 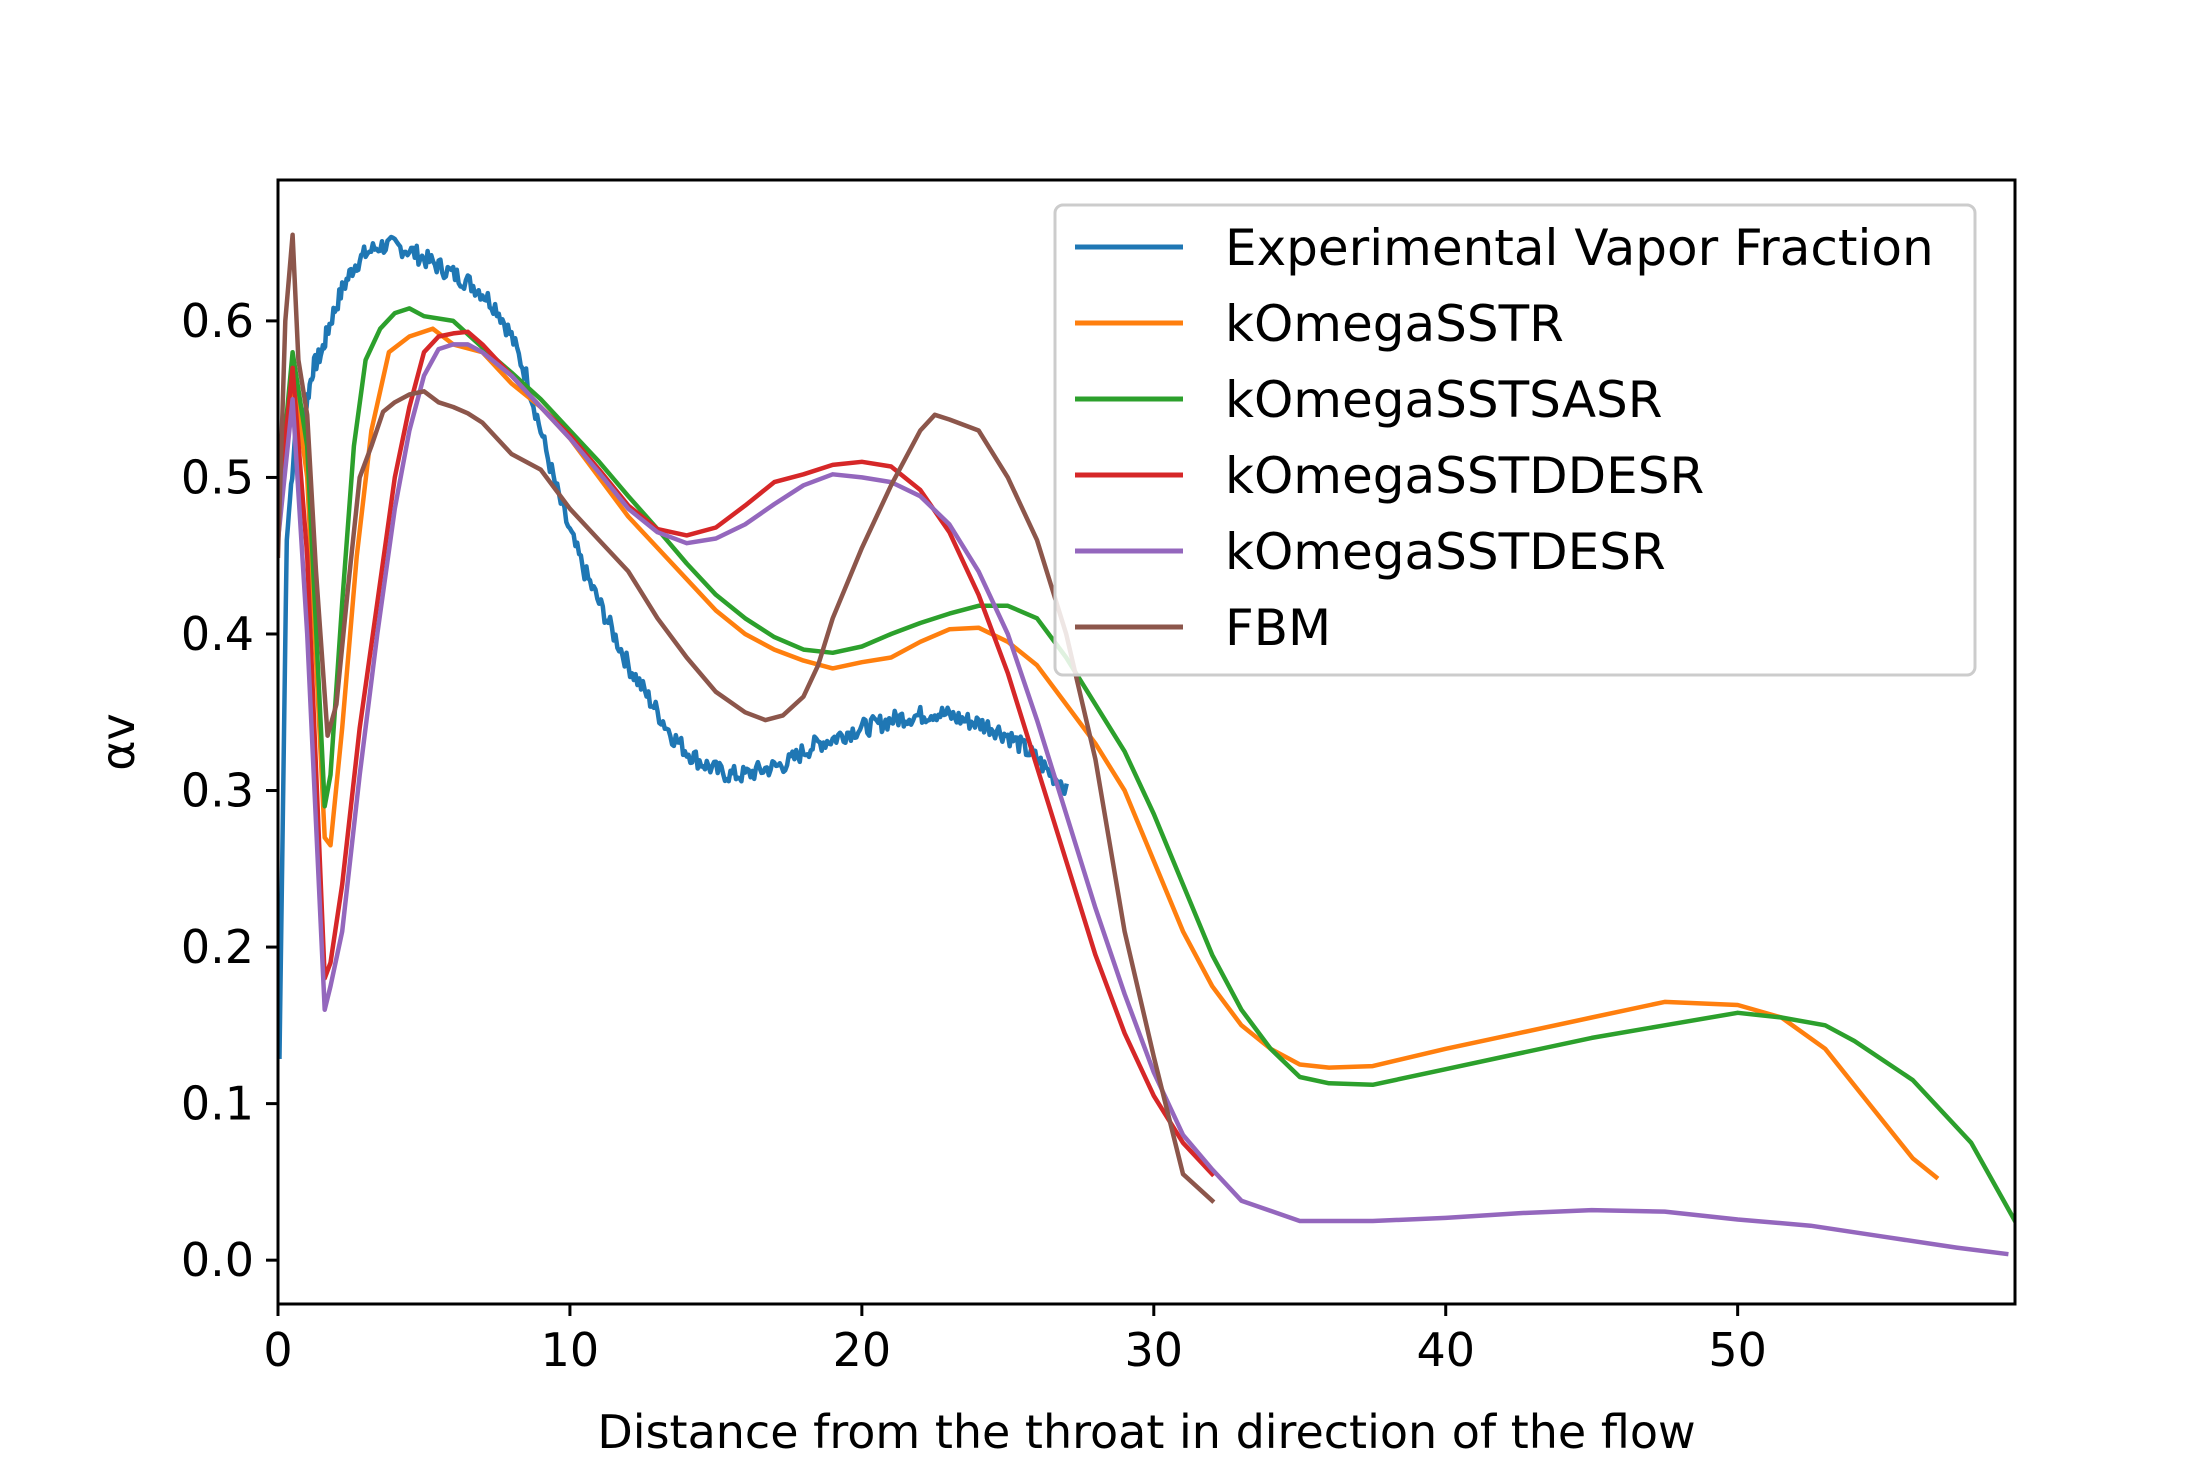 What do you see at coordinates (1445, 1350) in the screenshot?
I see `x-tick-label: 40` at bounding box center [1445, 1350].